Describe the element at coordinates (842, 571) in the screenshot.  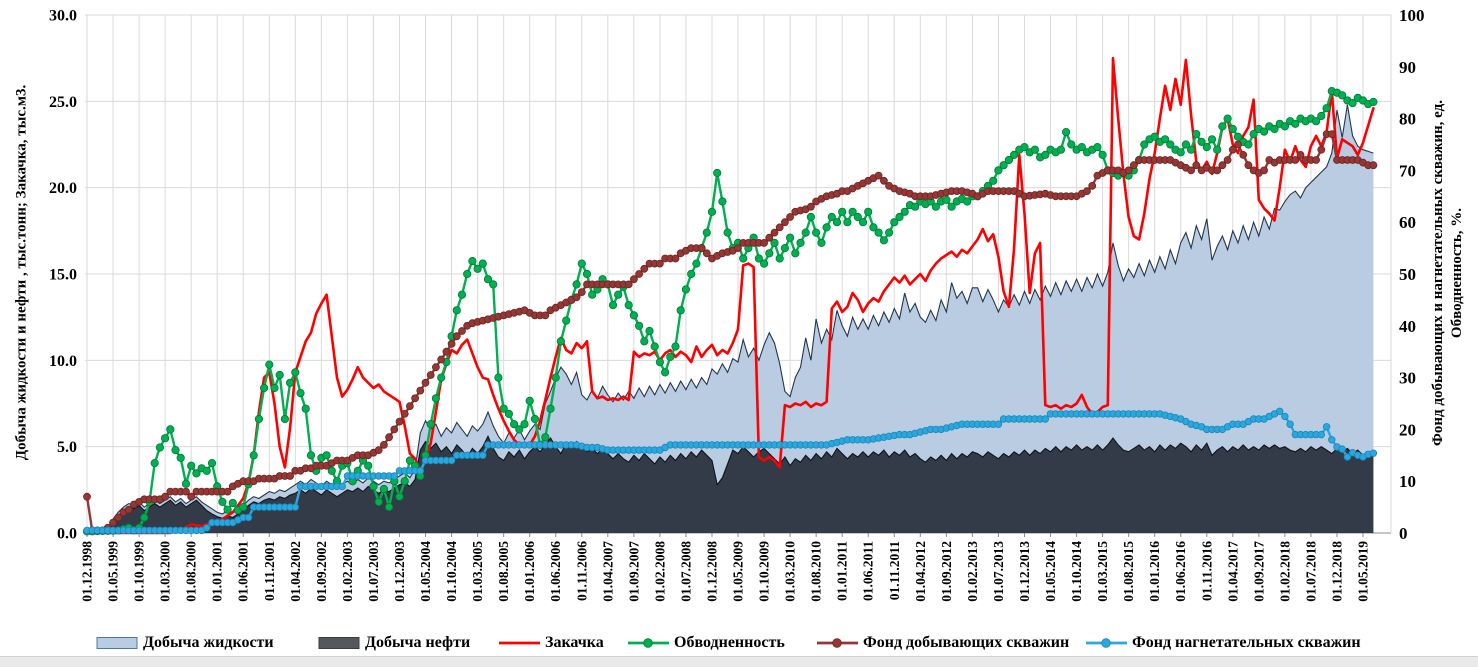
I see `x-axis-tick-label: 01.01.2011` at that location.